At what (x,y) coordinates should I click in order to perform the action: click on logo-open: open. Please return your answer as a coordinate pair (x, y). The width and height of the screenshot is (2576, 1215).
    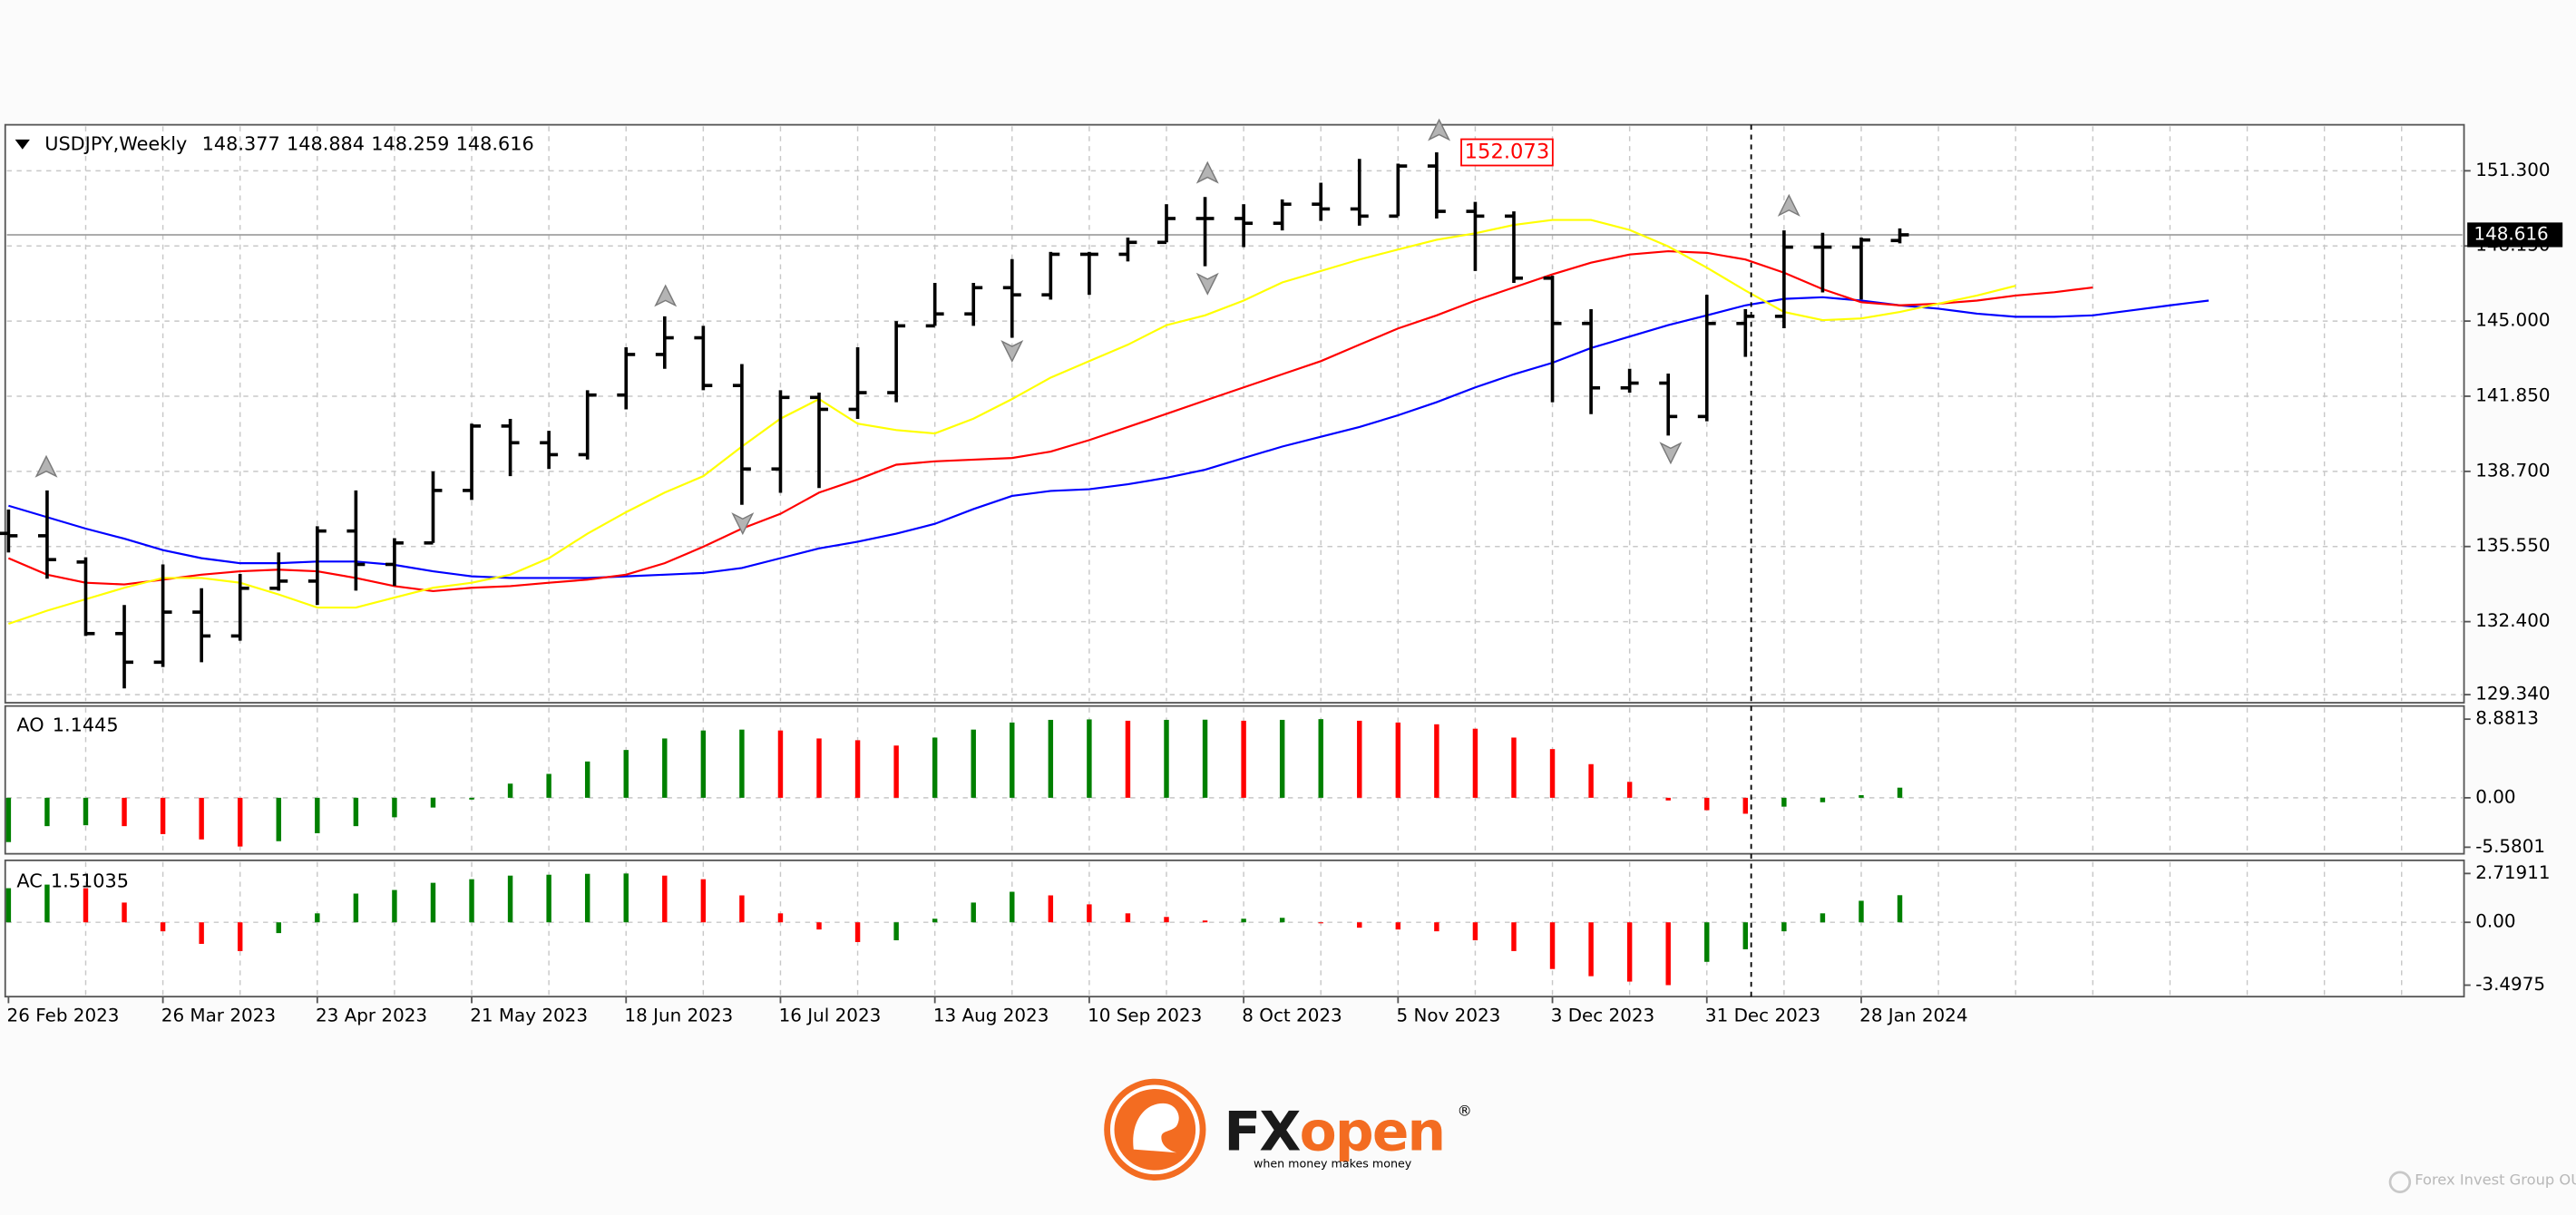
    Looking at the image, I should click on (1372, 1132).